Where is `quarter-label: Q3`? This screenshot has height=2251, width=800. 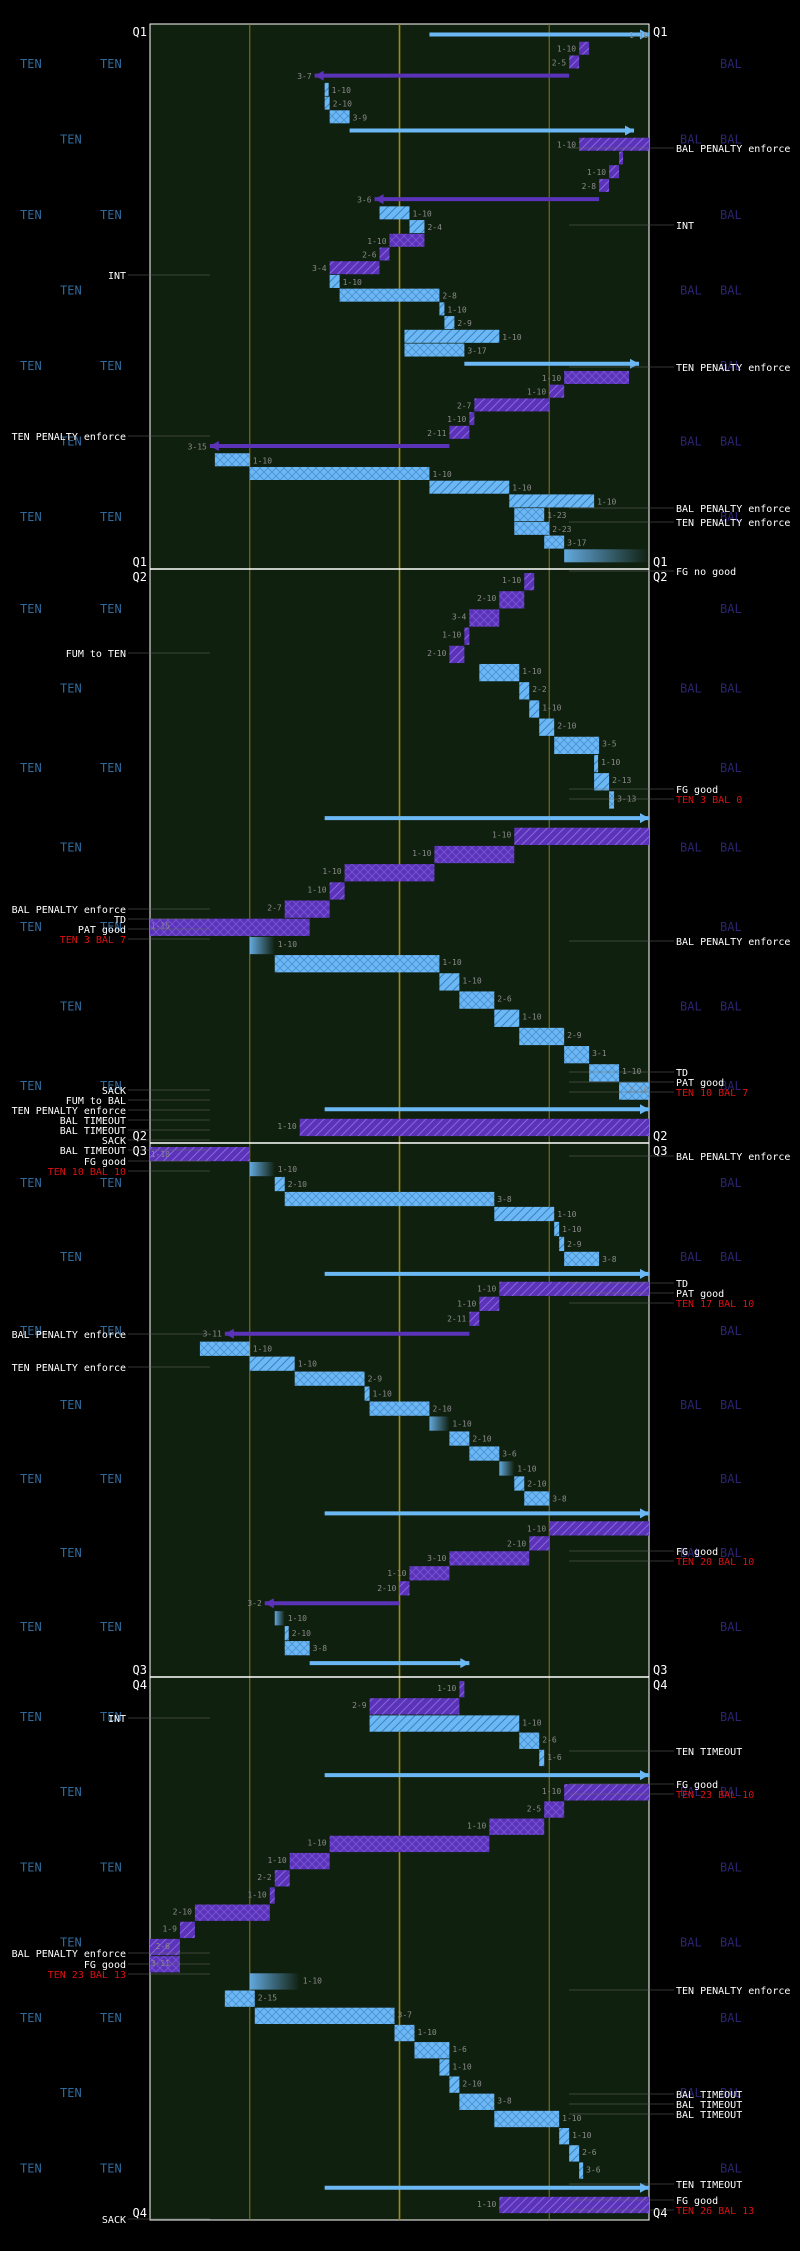 quarter-label: Q3 is located at coordinates (660, 1151).